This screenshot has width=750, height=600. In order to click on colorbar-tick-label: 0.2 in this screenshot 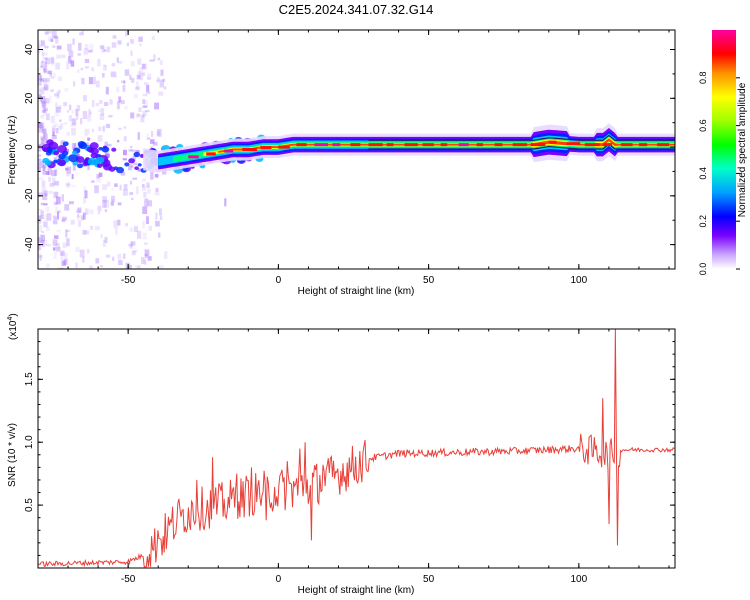, I will do `click(703, 221)`.